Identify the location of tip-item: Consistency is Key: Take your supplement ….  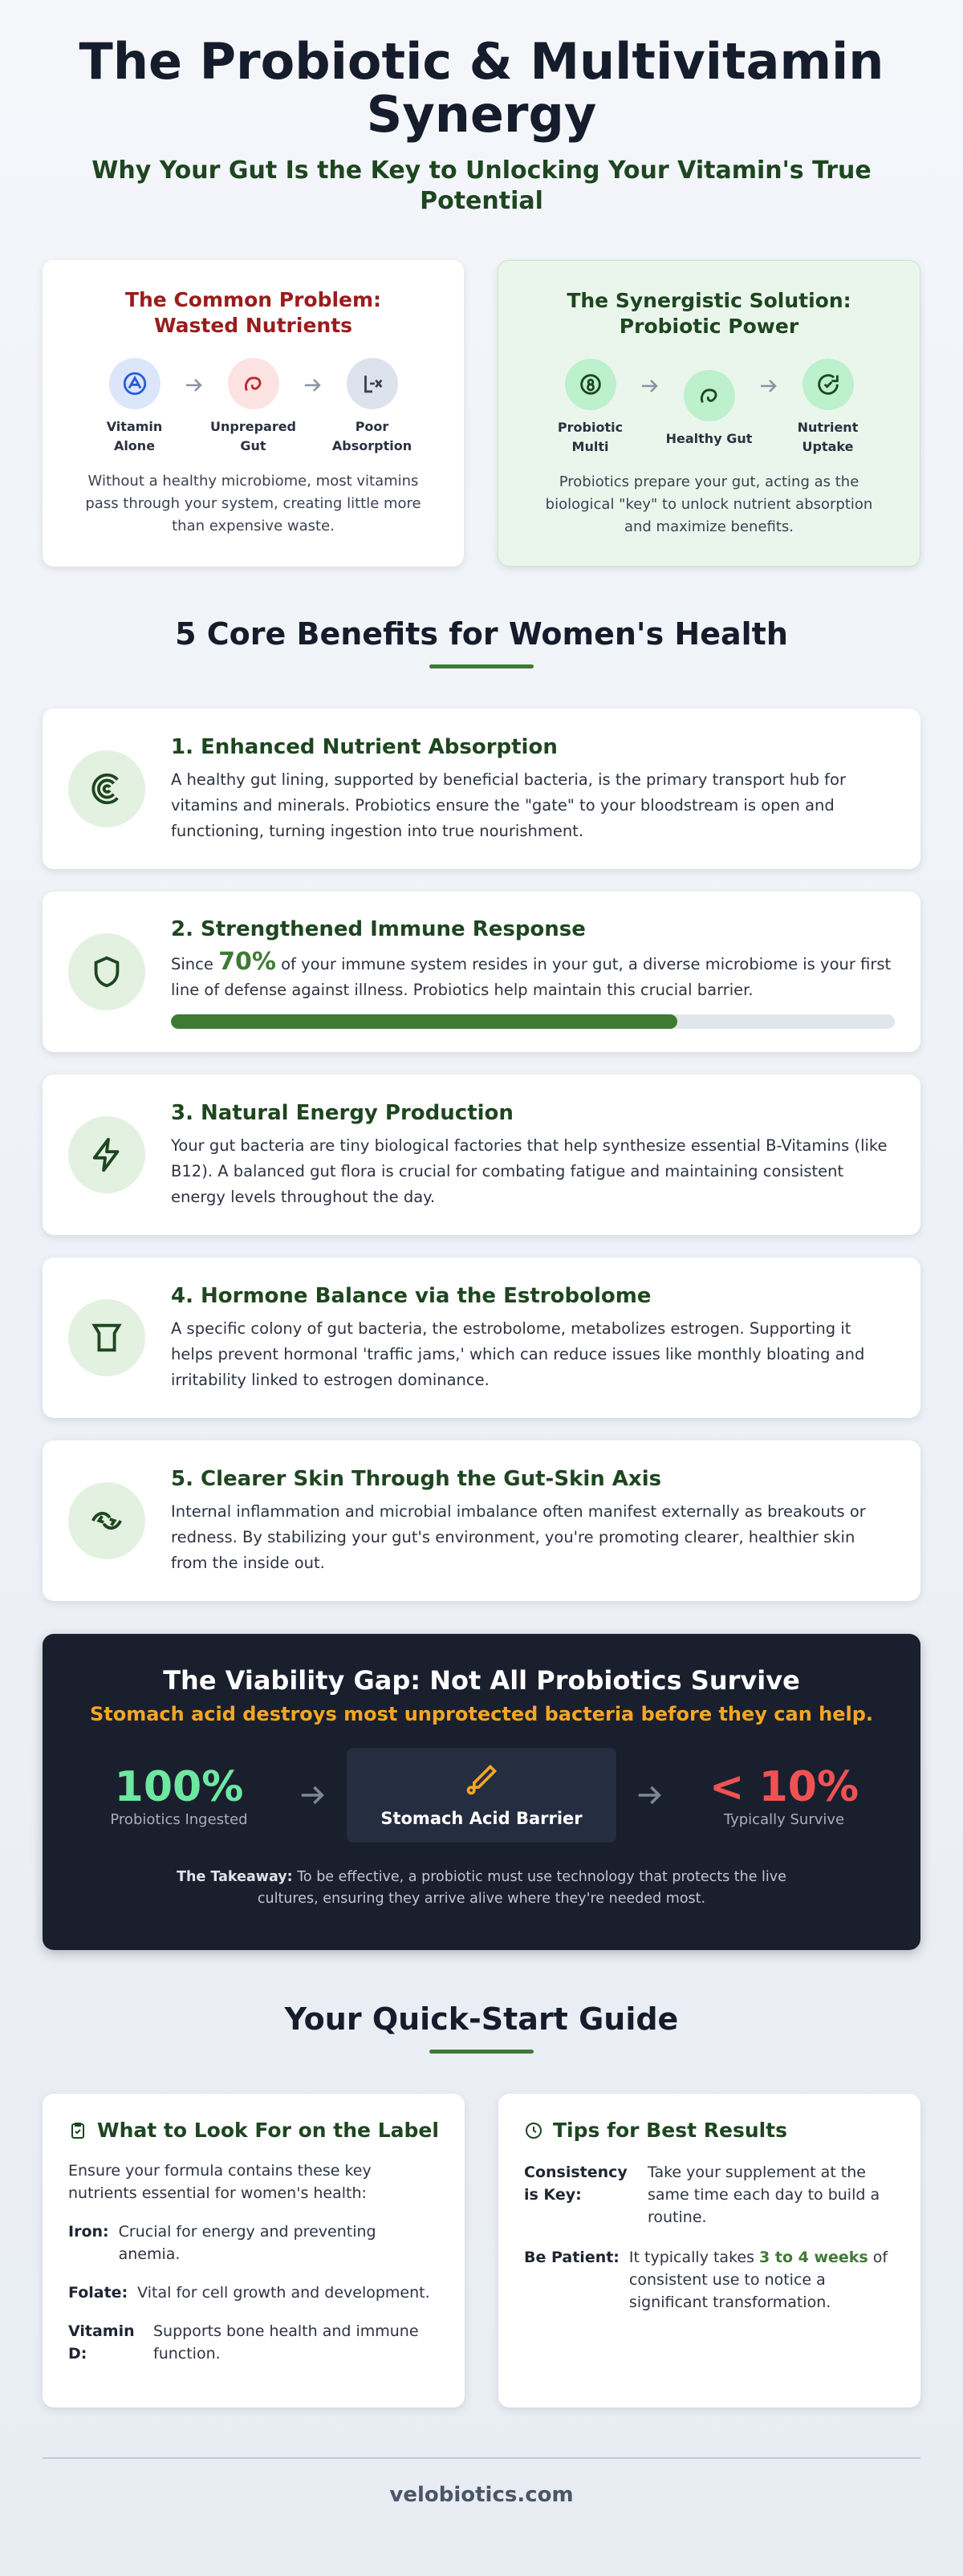
(709, 2195).